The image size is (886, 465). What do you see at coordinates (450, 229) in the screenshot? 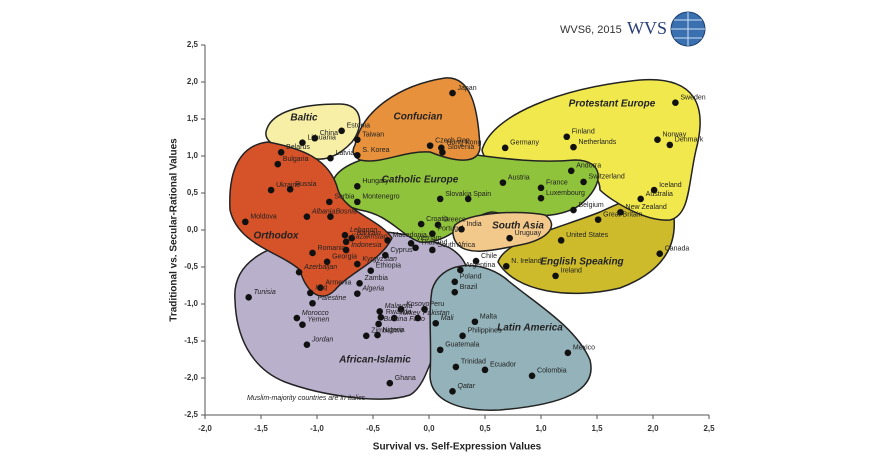
I see `country-label: Portugal` at bounding box center [450, 229].